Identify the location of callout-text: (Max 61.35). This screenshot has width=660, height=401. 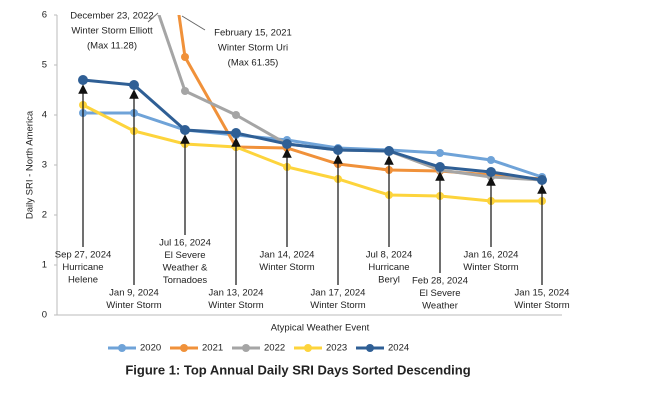
(253, 63).